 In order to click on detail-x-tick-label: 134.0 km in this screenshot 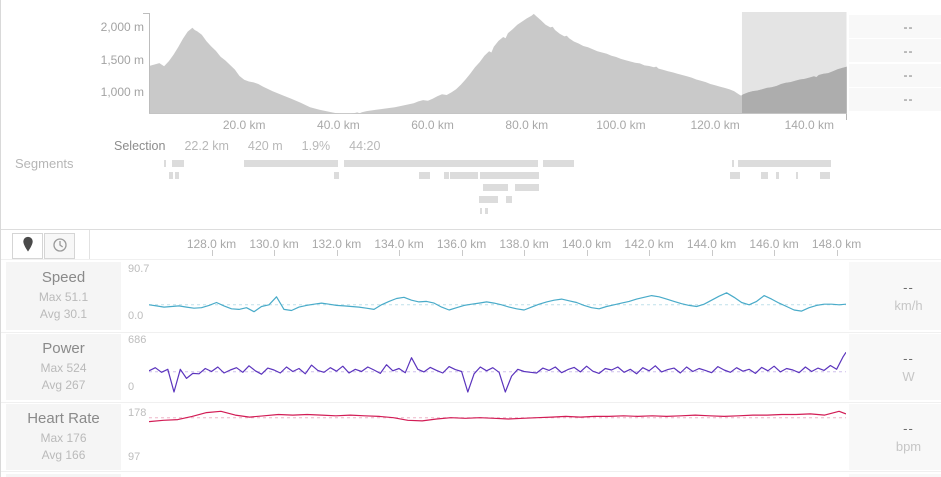, I will do `click(399, 244)`.